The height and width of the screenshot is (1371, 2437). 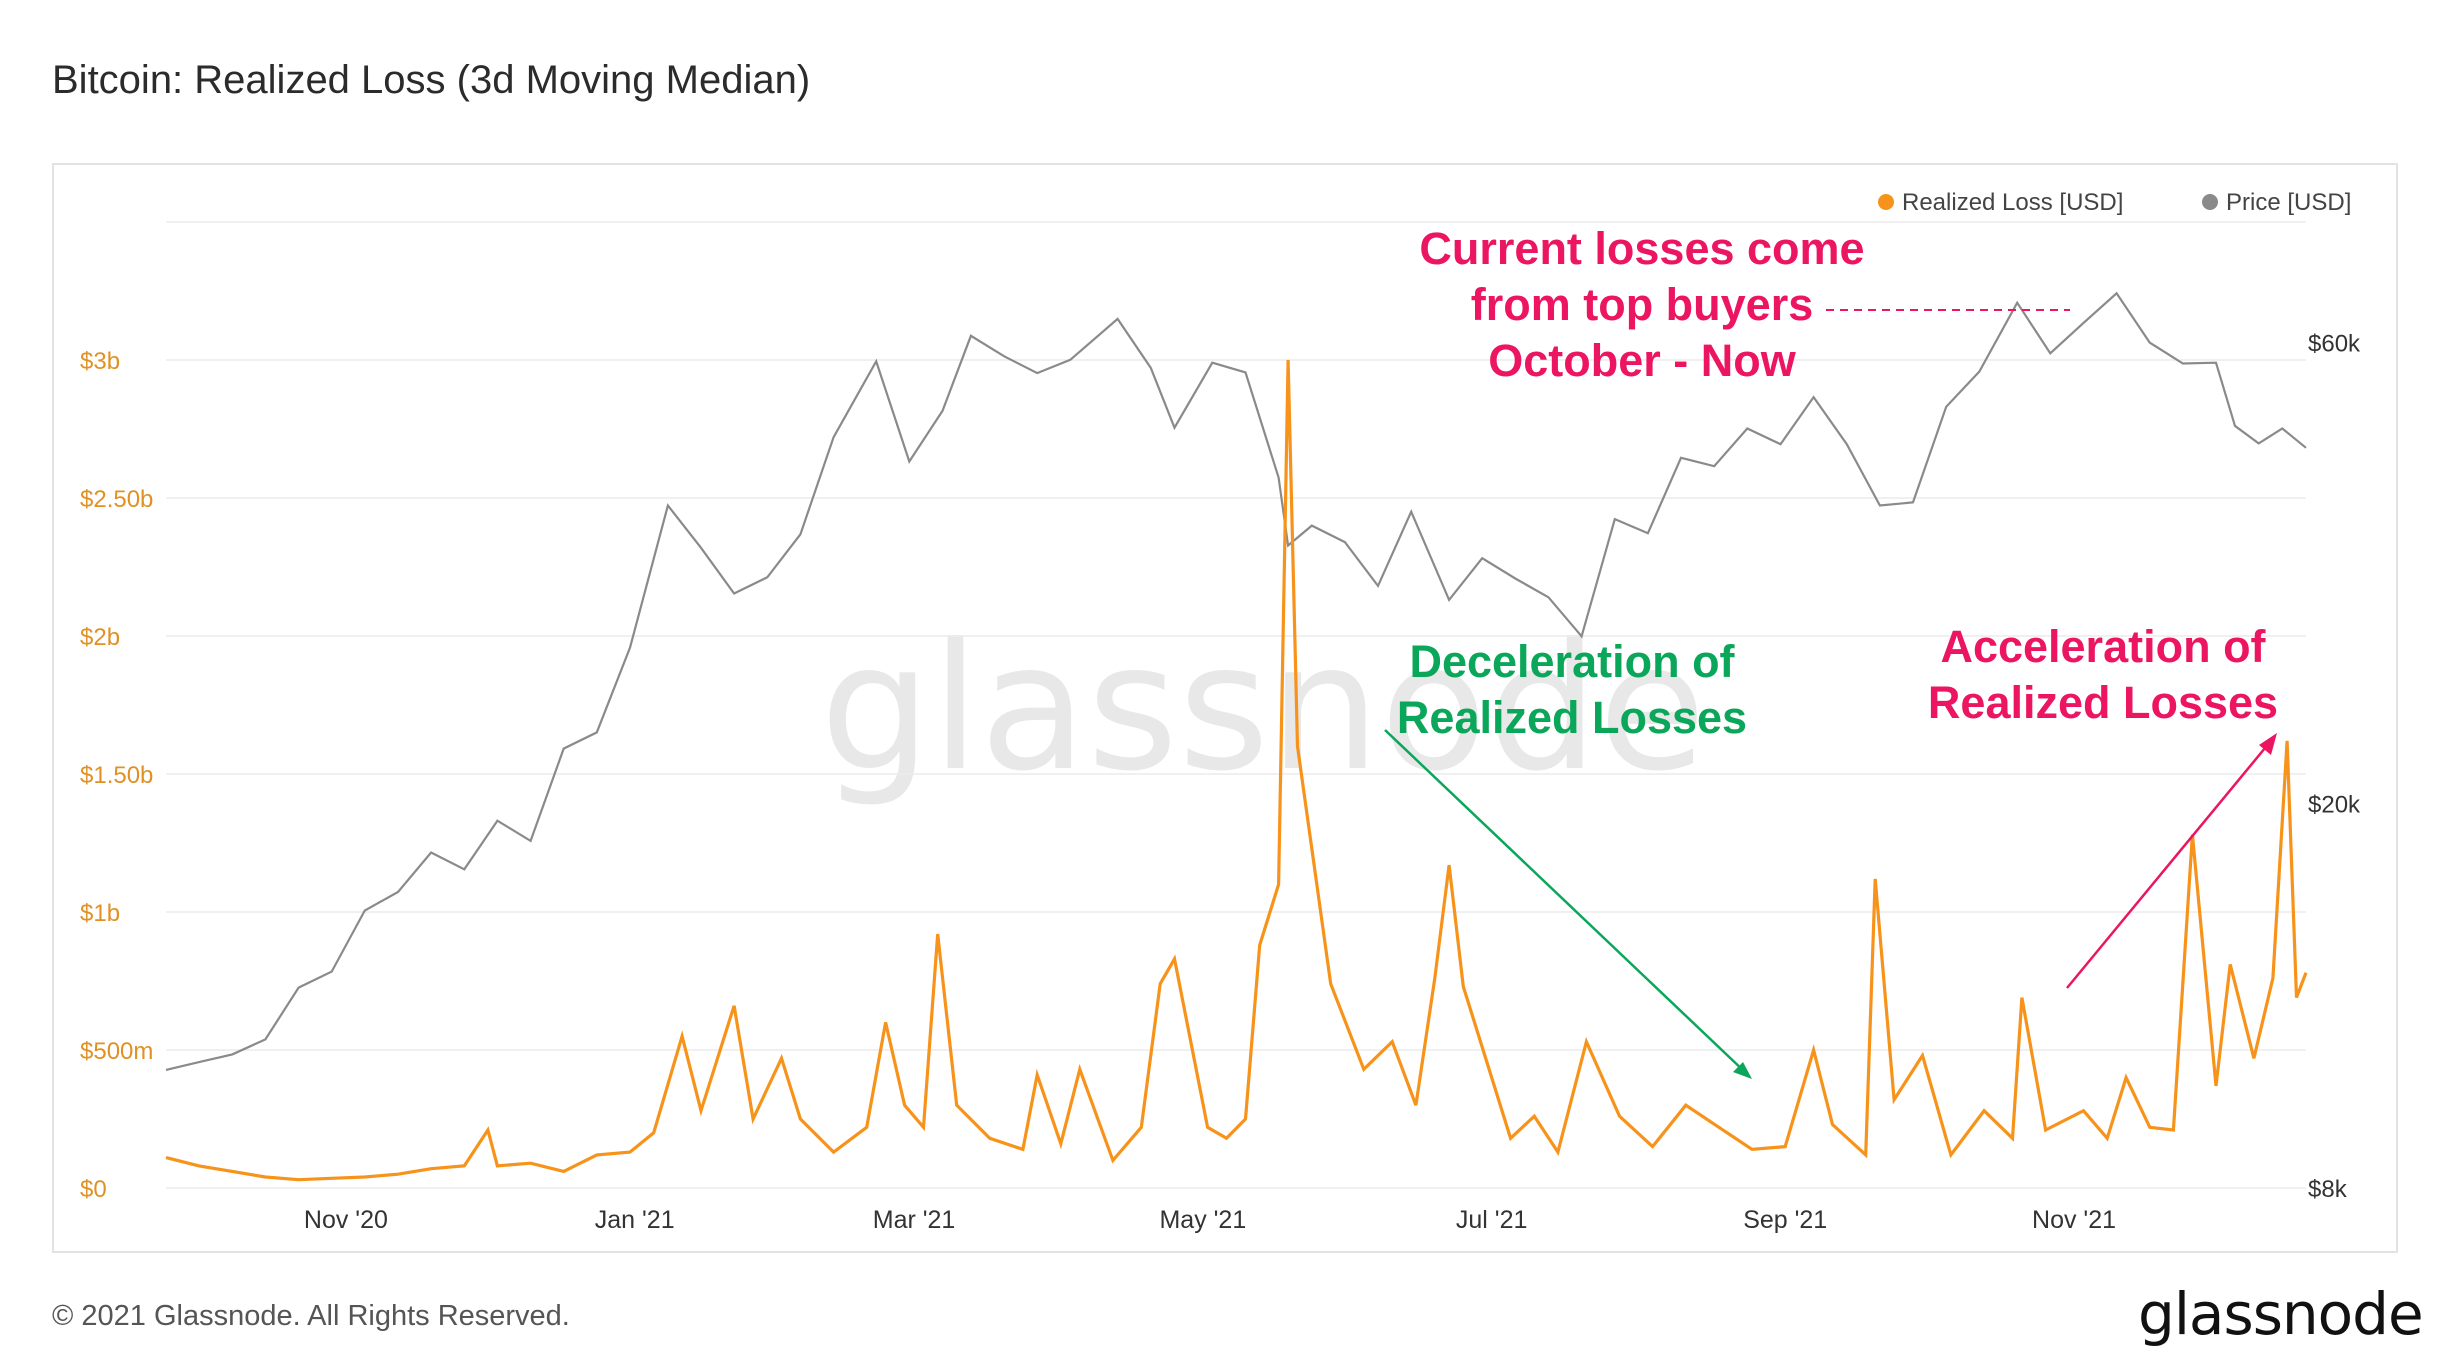 I want to click on copyright-footer: © 2021 Glassnode. All Rights Reserved., so click(x=311, y=1316).